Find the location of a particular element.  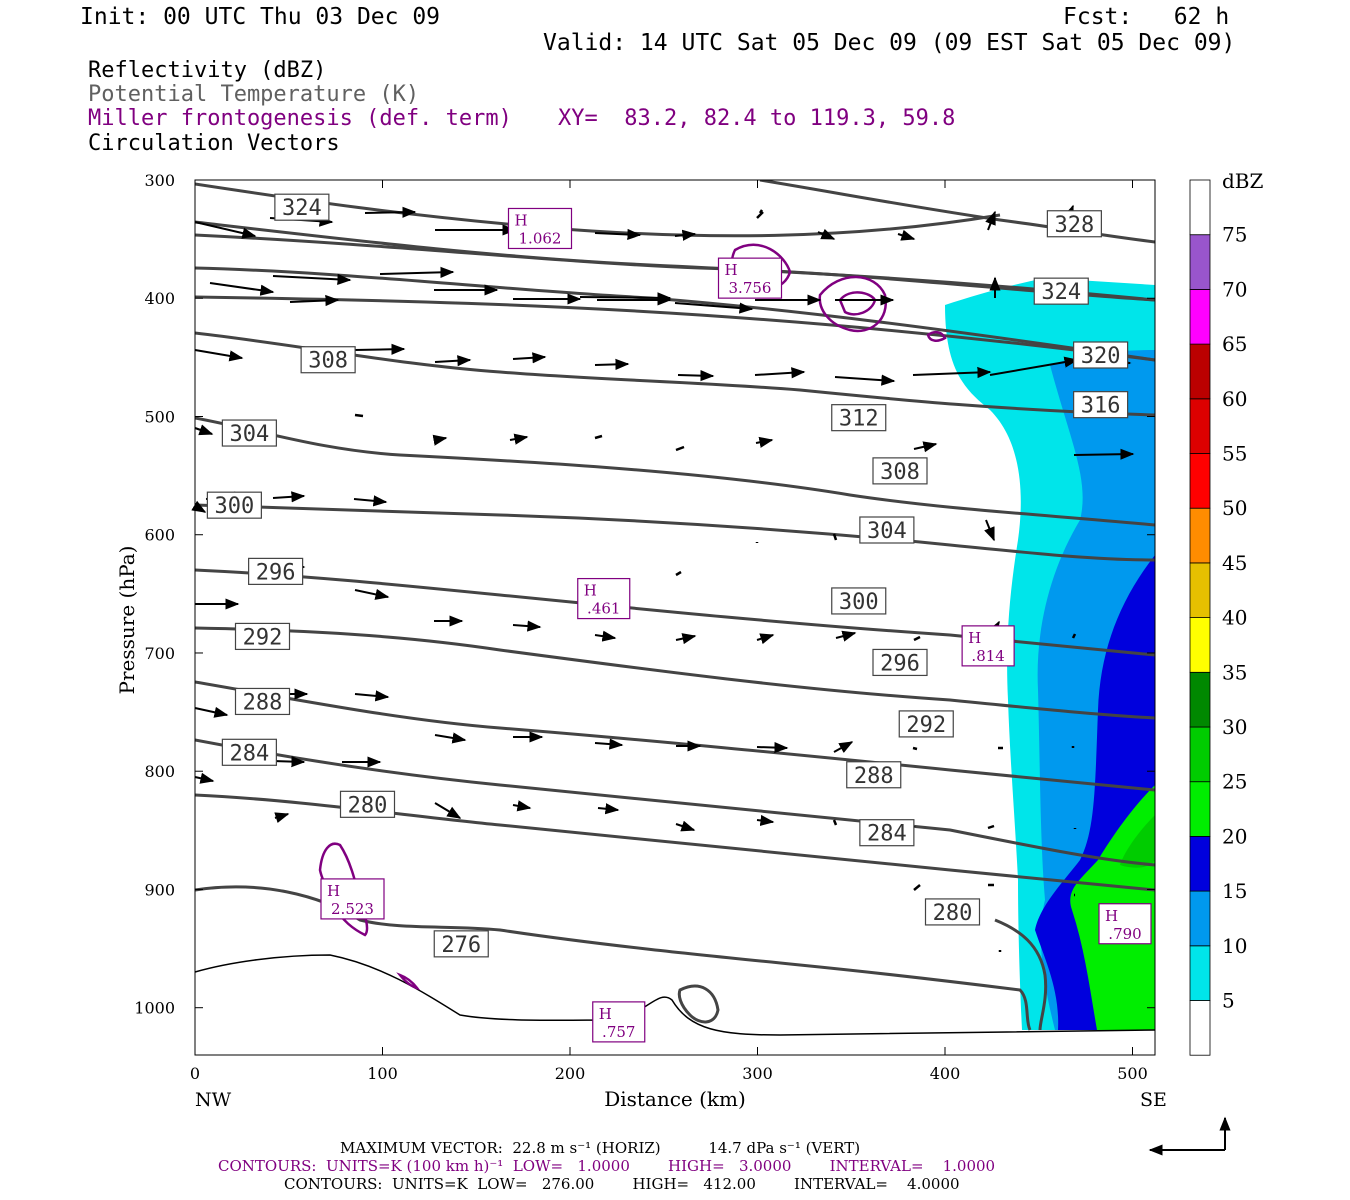

theta-label: 328 is located at coordinates (1074, 224).